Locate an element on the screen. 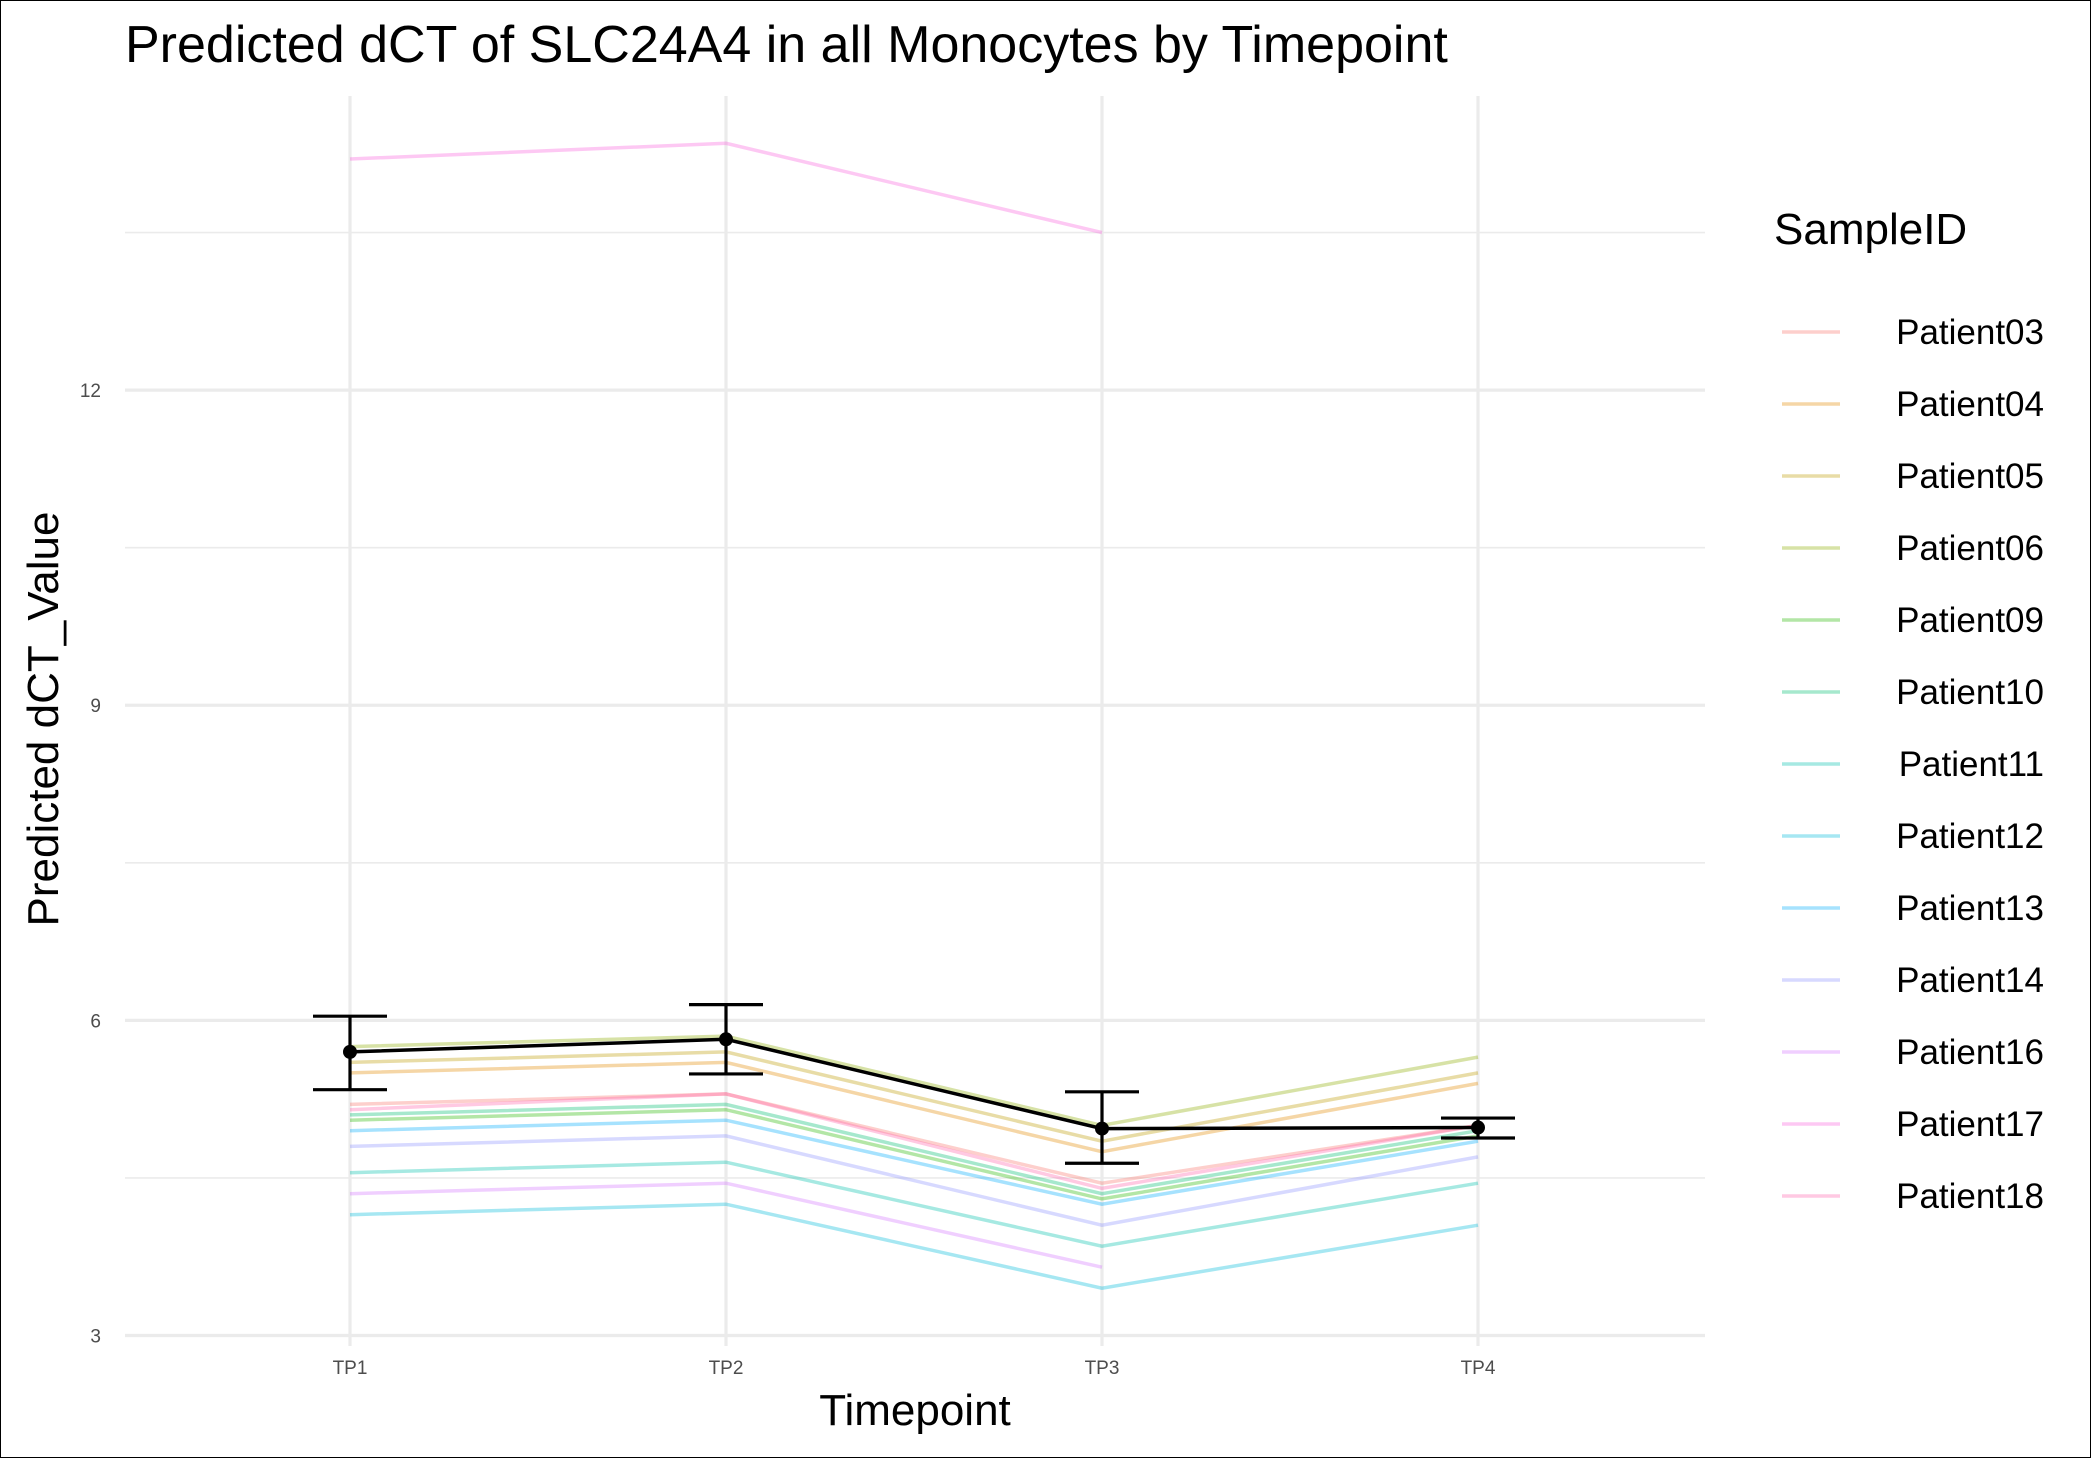  legend-label: Patient17 is located at coordinates (1970, 1124).